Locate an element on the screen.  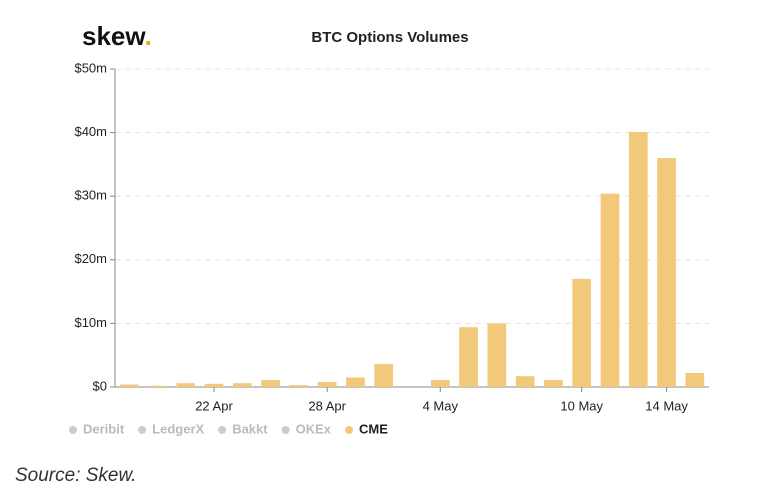
legend-label: LedgerX is located at coordinates (178, 428).